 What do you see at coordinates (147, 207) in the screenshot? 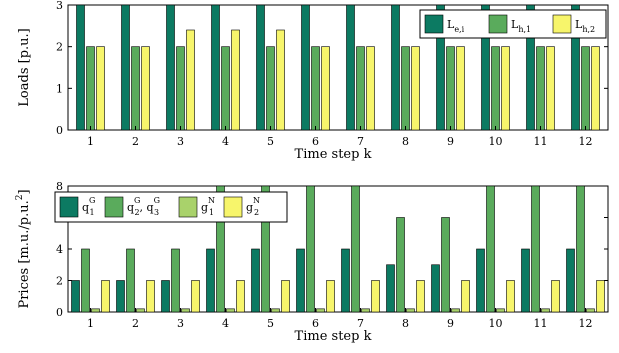
I see `legend-symbol: , q` at bounding box center [147, 207].